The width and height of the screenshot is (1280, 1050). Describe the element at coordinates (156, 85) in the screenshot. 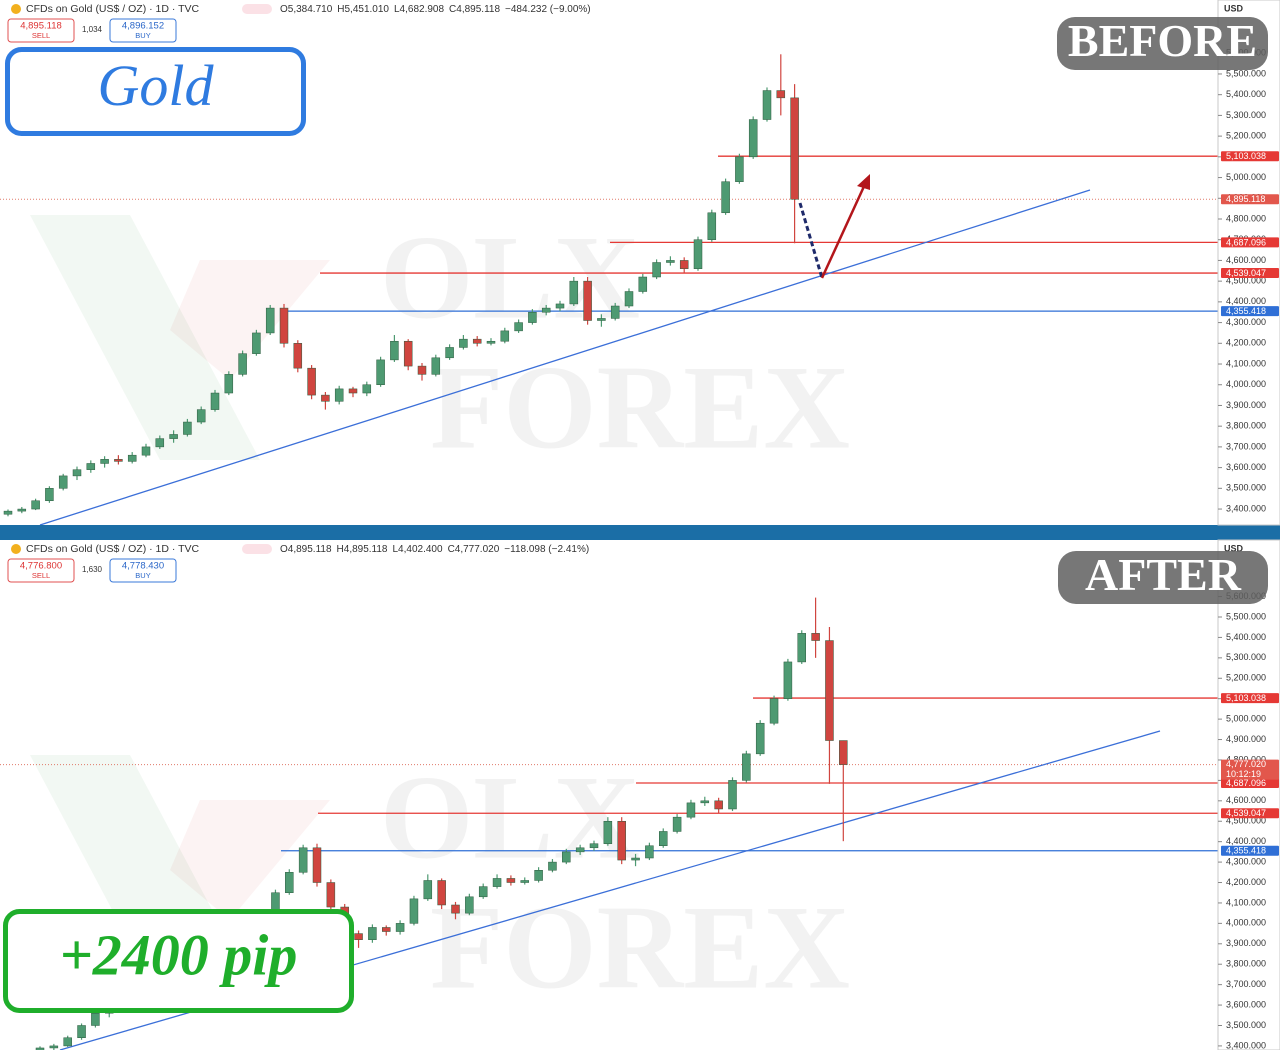

I see `note-text: Gold` at that location.